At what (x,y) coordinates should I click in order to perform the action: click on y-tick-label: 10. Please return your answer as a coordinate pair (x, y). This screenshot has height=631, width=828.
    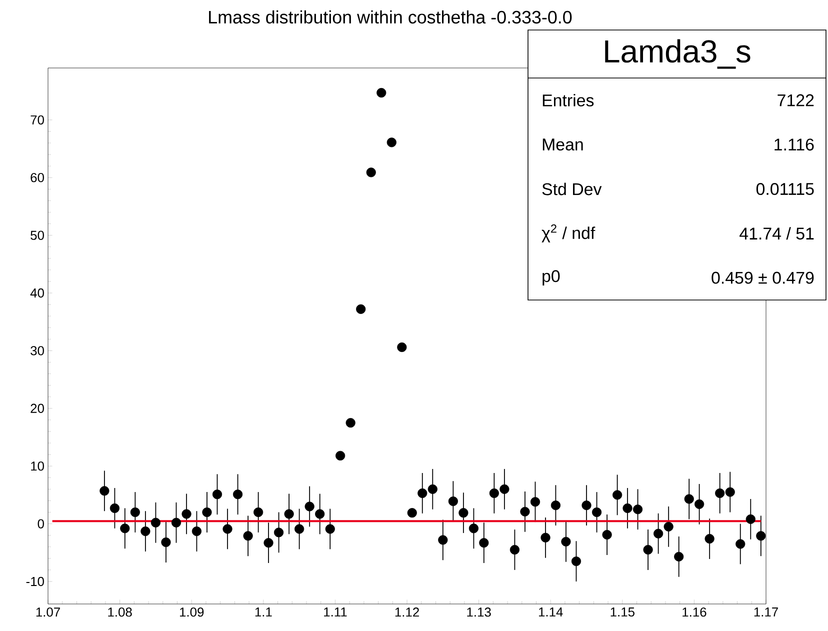
    Looking at the image, I should click on (37, 466).